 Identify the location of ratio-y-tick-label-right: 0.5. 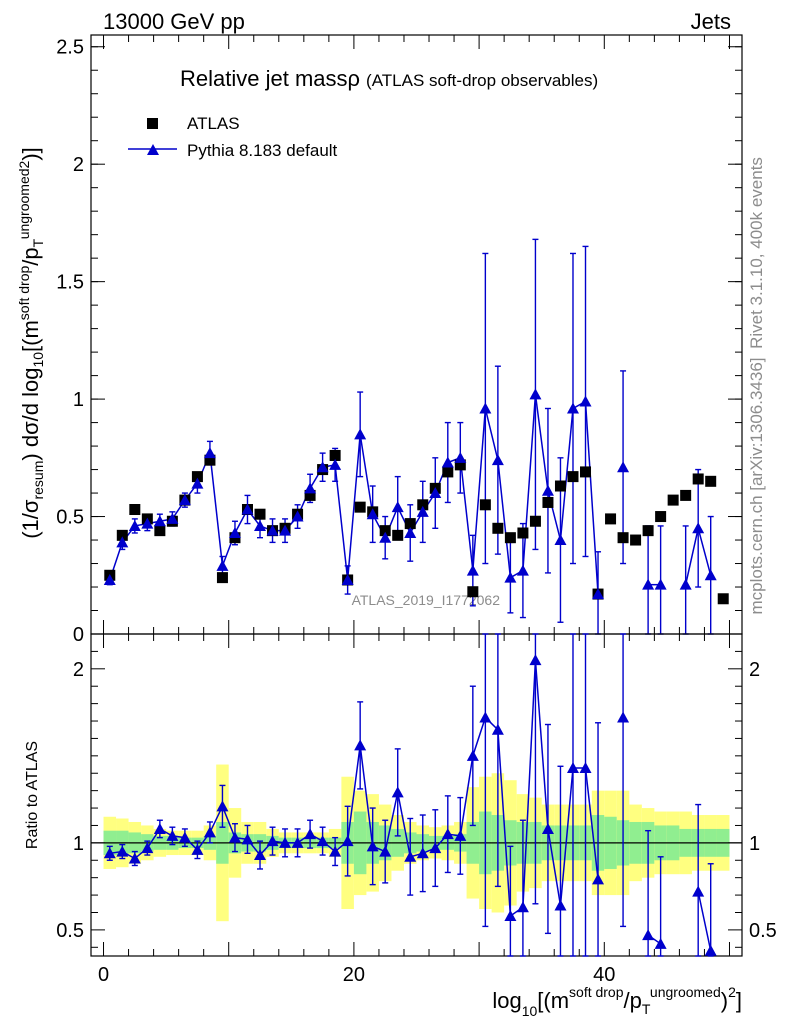
(763, 931).